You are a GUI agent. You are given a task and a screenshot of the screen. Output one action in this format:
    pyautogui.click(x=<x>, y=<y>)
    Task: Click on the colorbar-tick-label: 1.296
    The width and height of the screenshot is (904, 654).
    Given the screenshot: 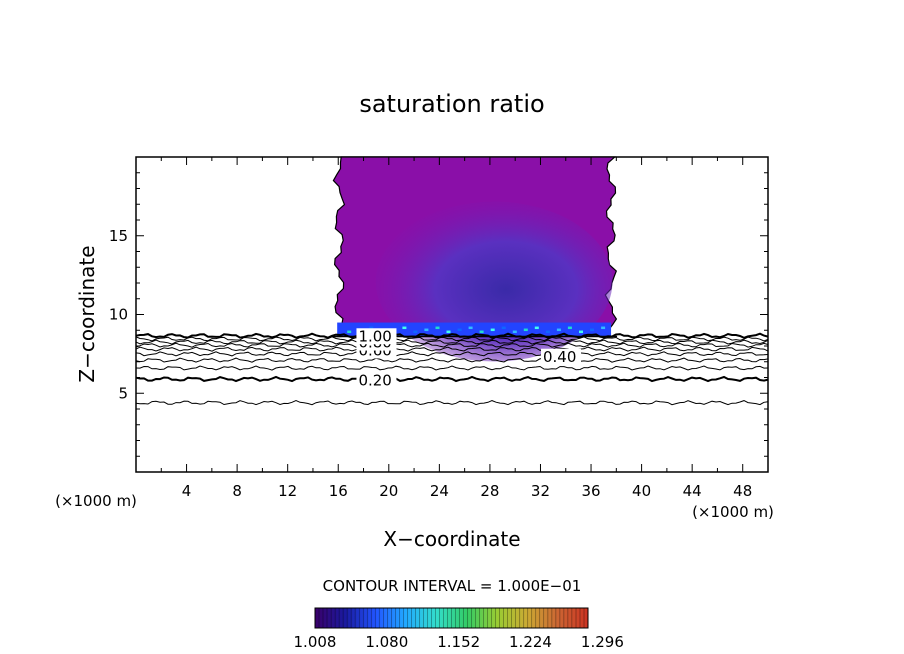 What is the action you would take?
    pyautogui.click(x=602, y=642)
    